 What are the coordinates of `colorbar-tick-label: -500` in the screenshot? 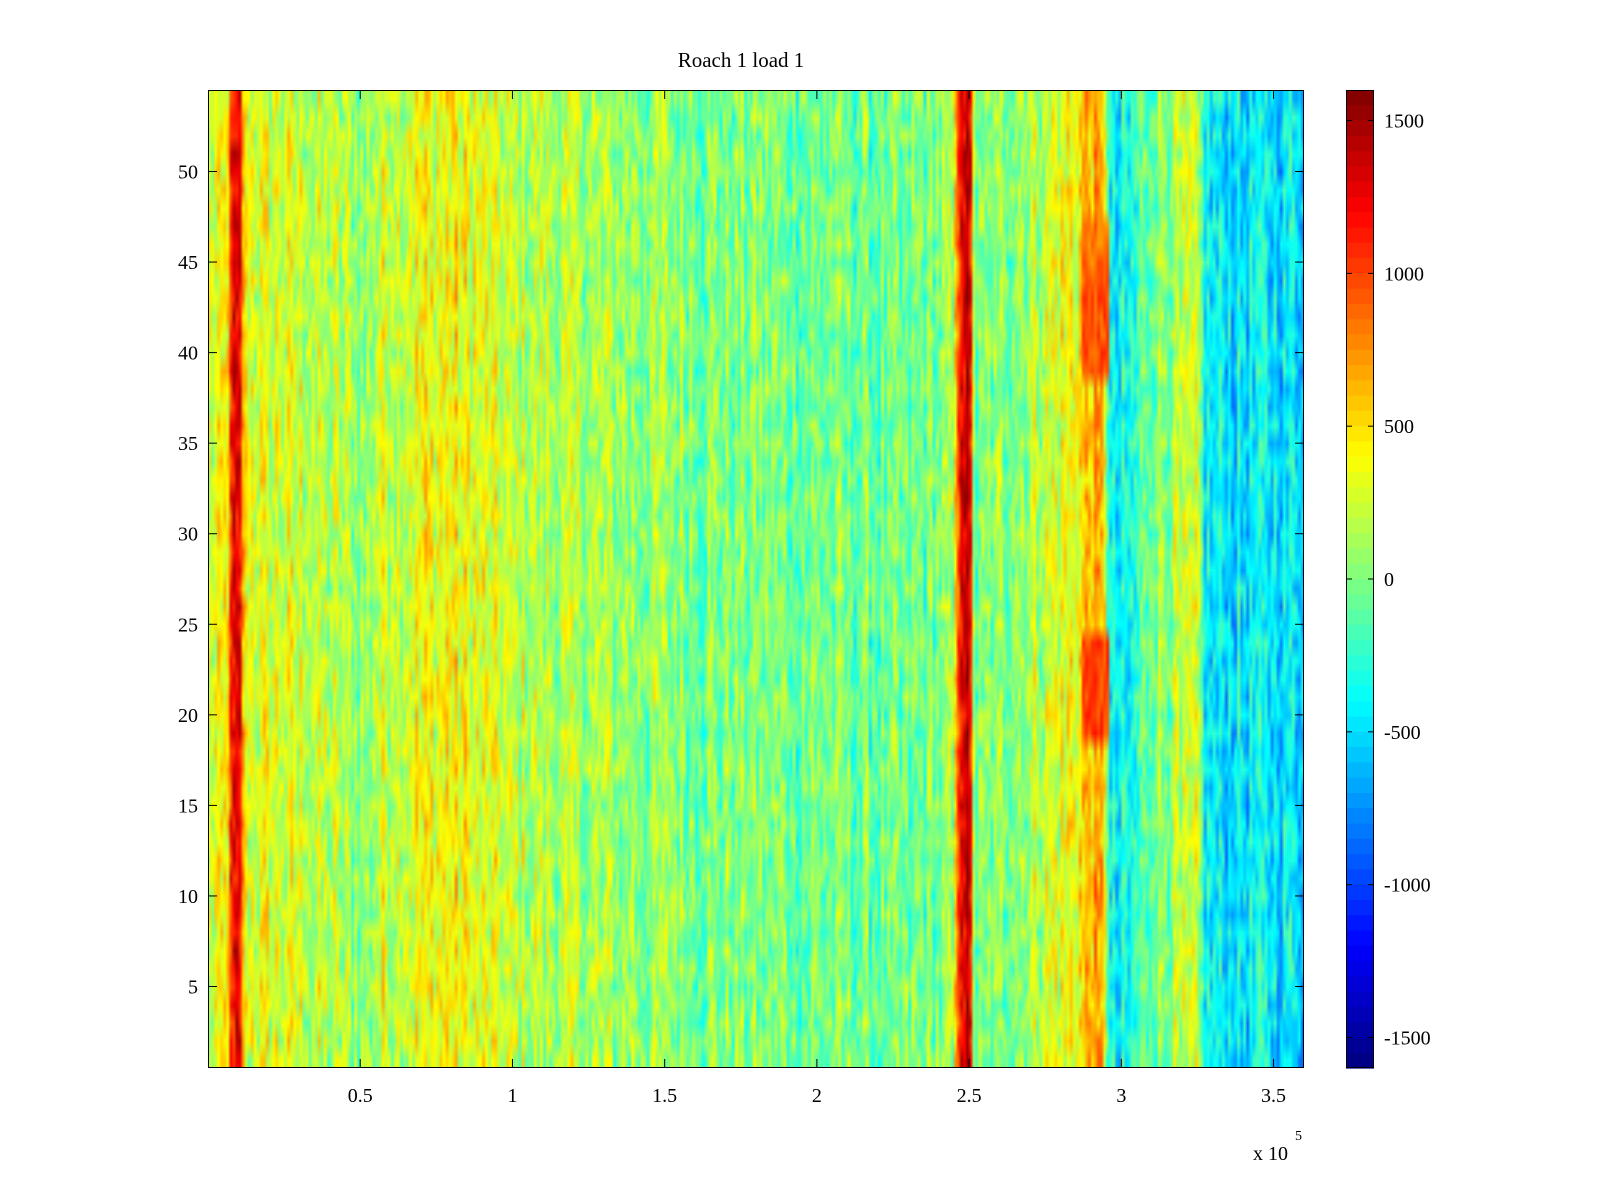 It's located at (1402, 733).